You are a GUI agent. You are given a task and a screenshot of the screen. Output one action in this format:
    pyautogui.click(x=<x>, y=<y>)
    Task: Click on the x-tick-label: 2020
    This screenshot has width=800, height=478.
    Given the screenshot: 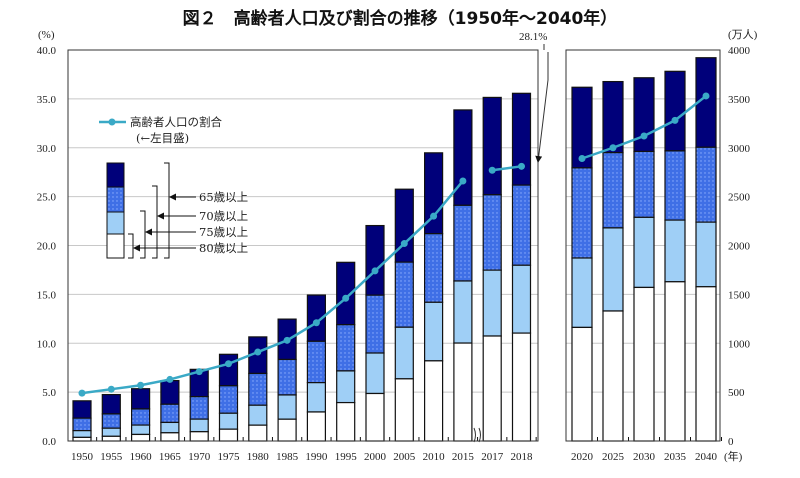 What is the action you would take?
    pyautogui.click(x=582, y=457)
    